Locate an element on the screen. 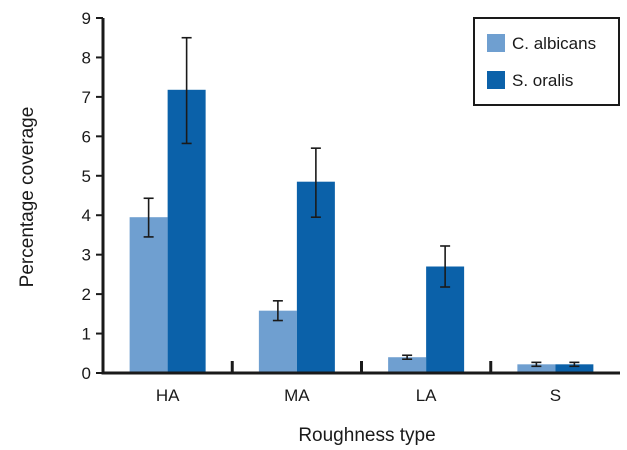  y-tick-label: 4 is located at coordinates (86, 215).